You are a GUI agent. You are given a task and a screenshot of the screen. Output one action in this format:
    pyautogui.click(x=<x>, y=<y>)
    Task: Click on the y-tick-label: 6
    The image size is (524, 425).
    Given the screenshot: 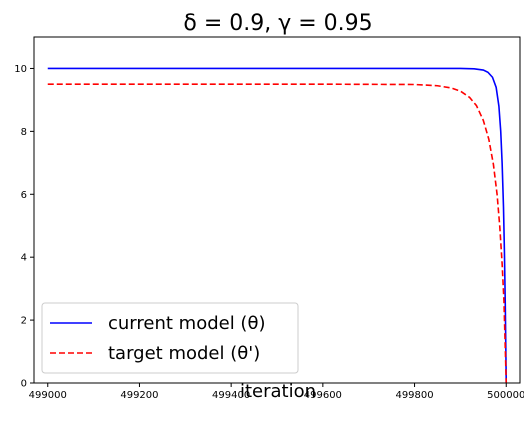 What is the action you would take?
    pyautogui.click(x=24, y=195)
    